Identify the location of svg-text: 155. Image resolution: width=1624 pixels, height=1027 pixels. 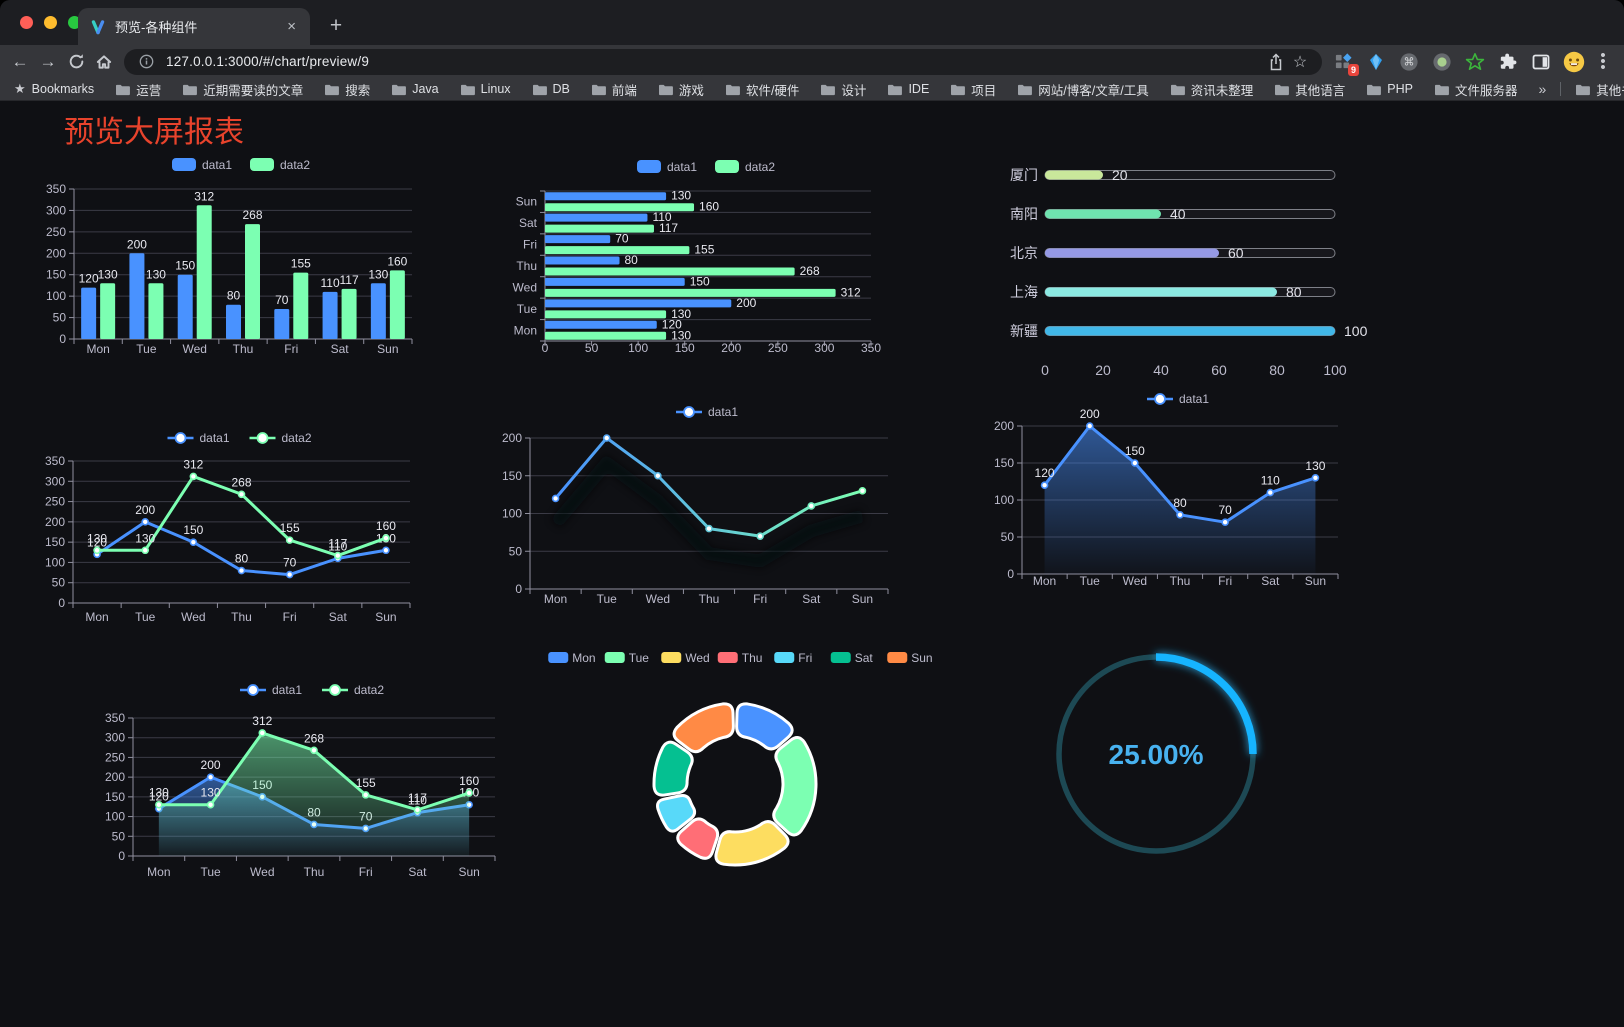
(366, 783).